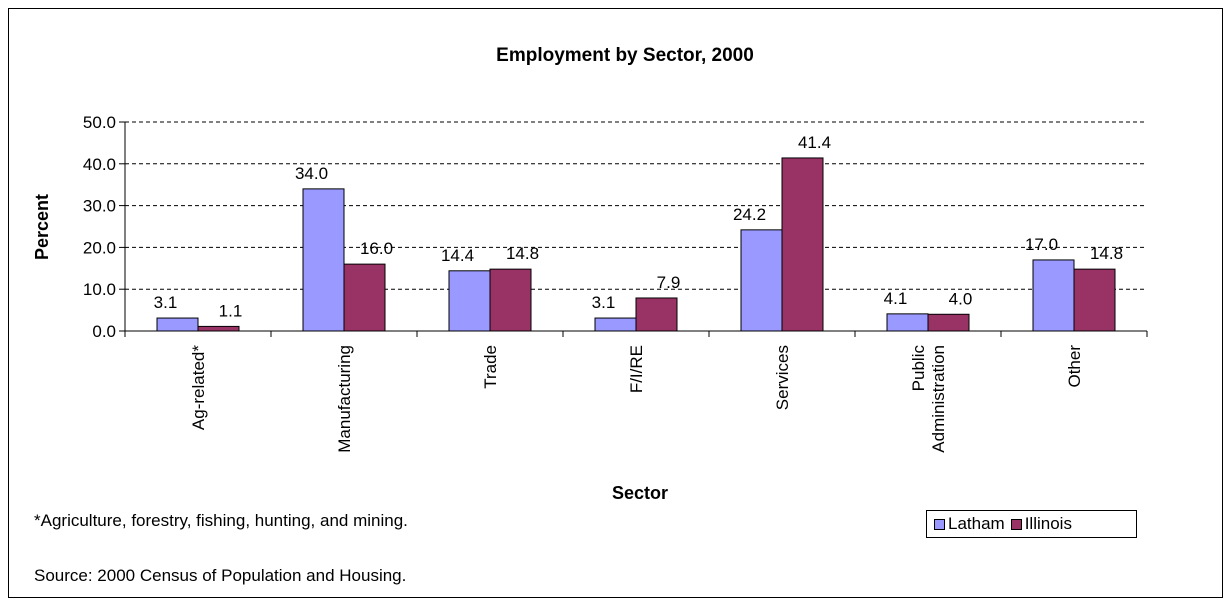 This screenshot has width=1231, height=605. Describe the element at coordinates (782, 377) in the screenshot. I see `x-tick-label: Services` at that location.